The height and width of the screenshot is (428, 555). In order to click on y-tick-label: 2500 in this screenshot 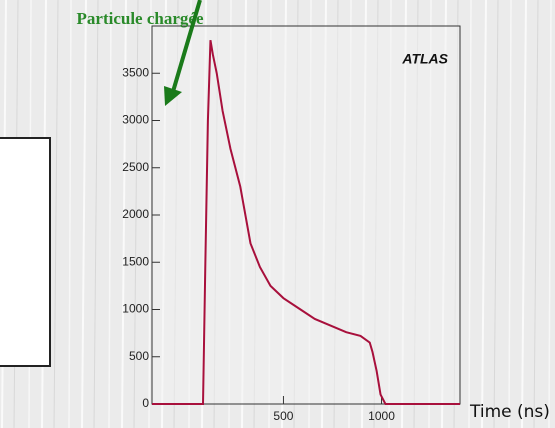, I will do `click(135, 167)`.